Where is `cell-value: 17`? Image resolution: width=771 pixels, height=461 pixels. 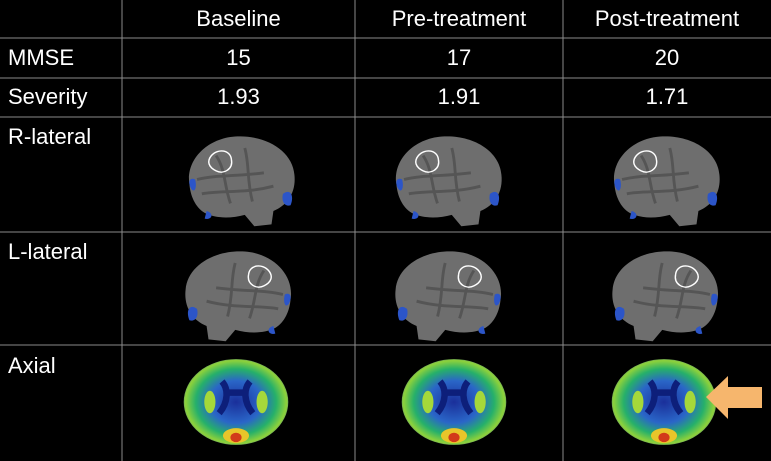 cell-value: 17 is located at coordinates (459, 57).